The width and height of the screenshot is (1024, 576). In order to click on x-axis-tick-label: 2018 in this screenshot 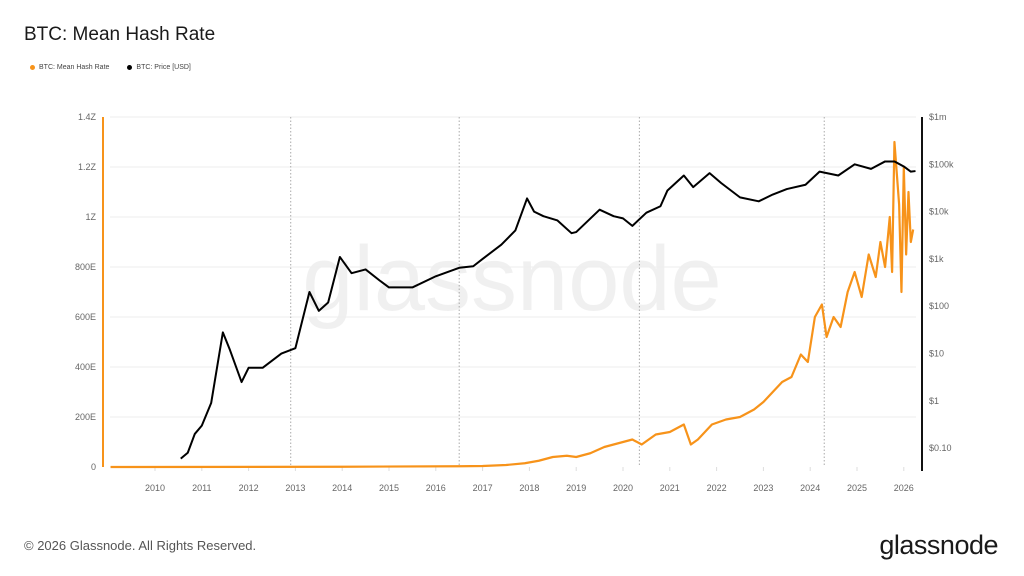, I will do `click(529, 488)`.